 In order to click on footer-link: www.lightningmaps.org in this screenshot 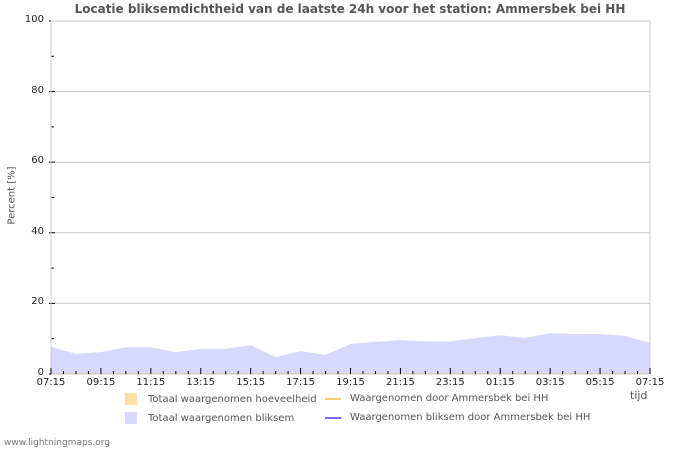, I will do `click(57, 443)`.